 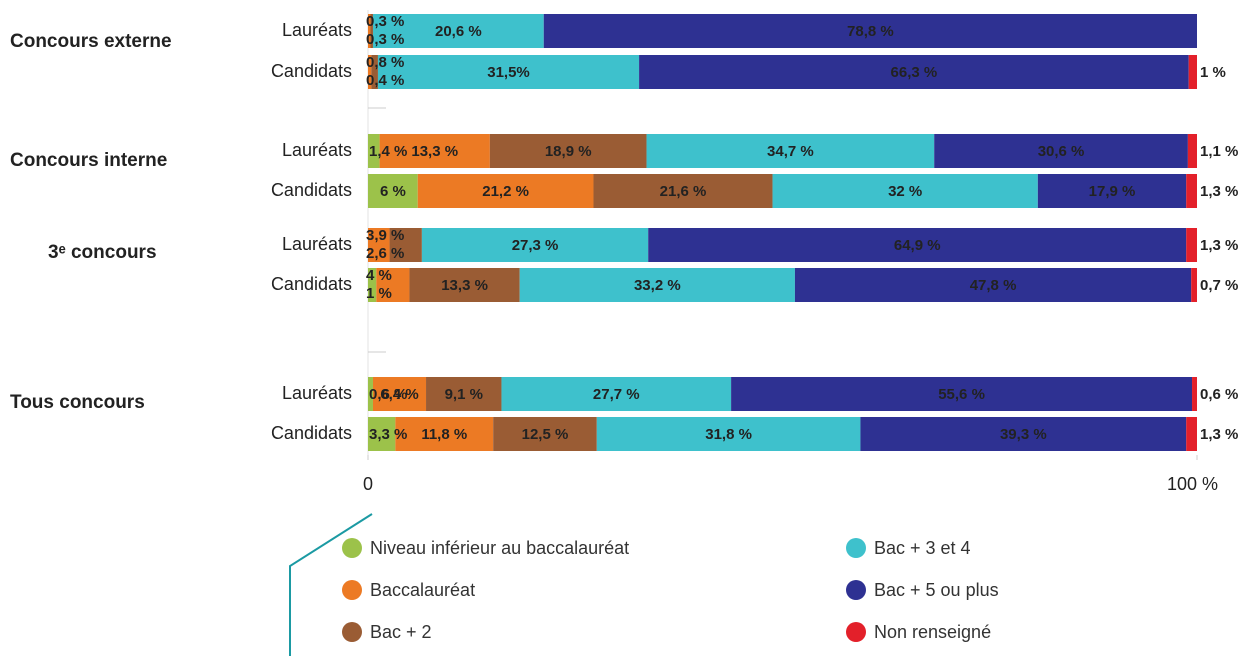 I want to click on value-label: 30,6 %, so click(x=1061, y=151).